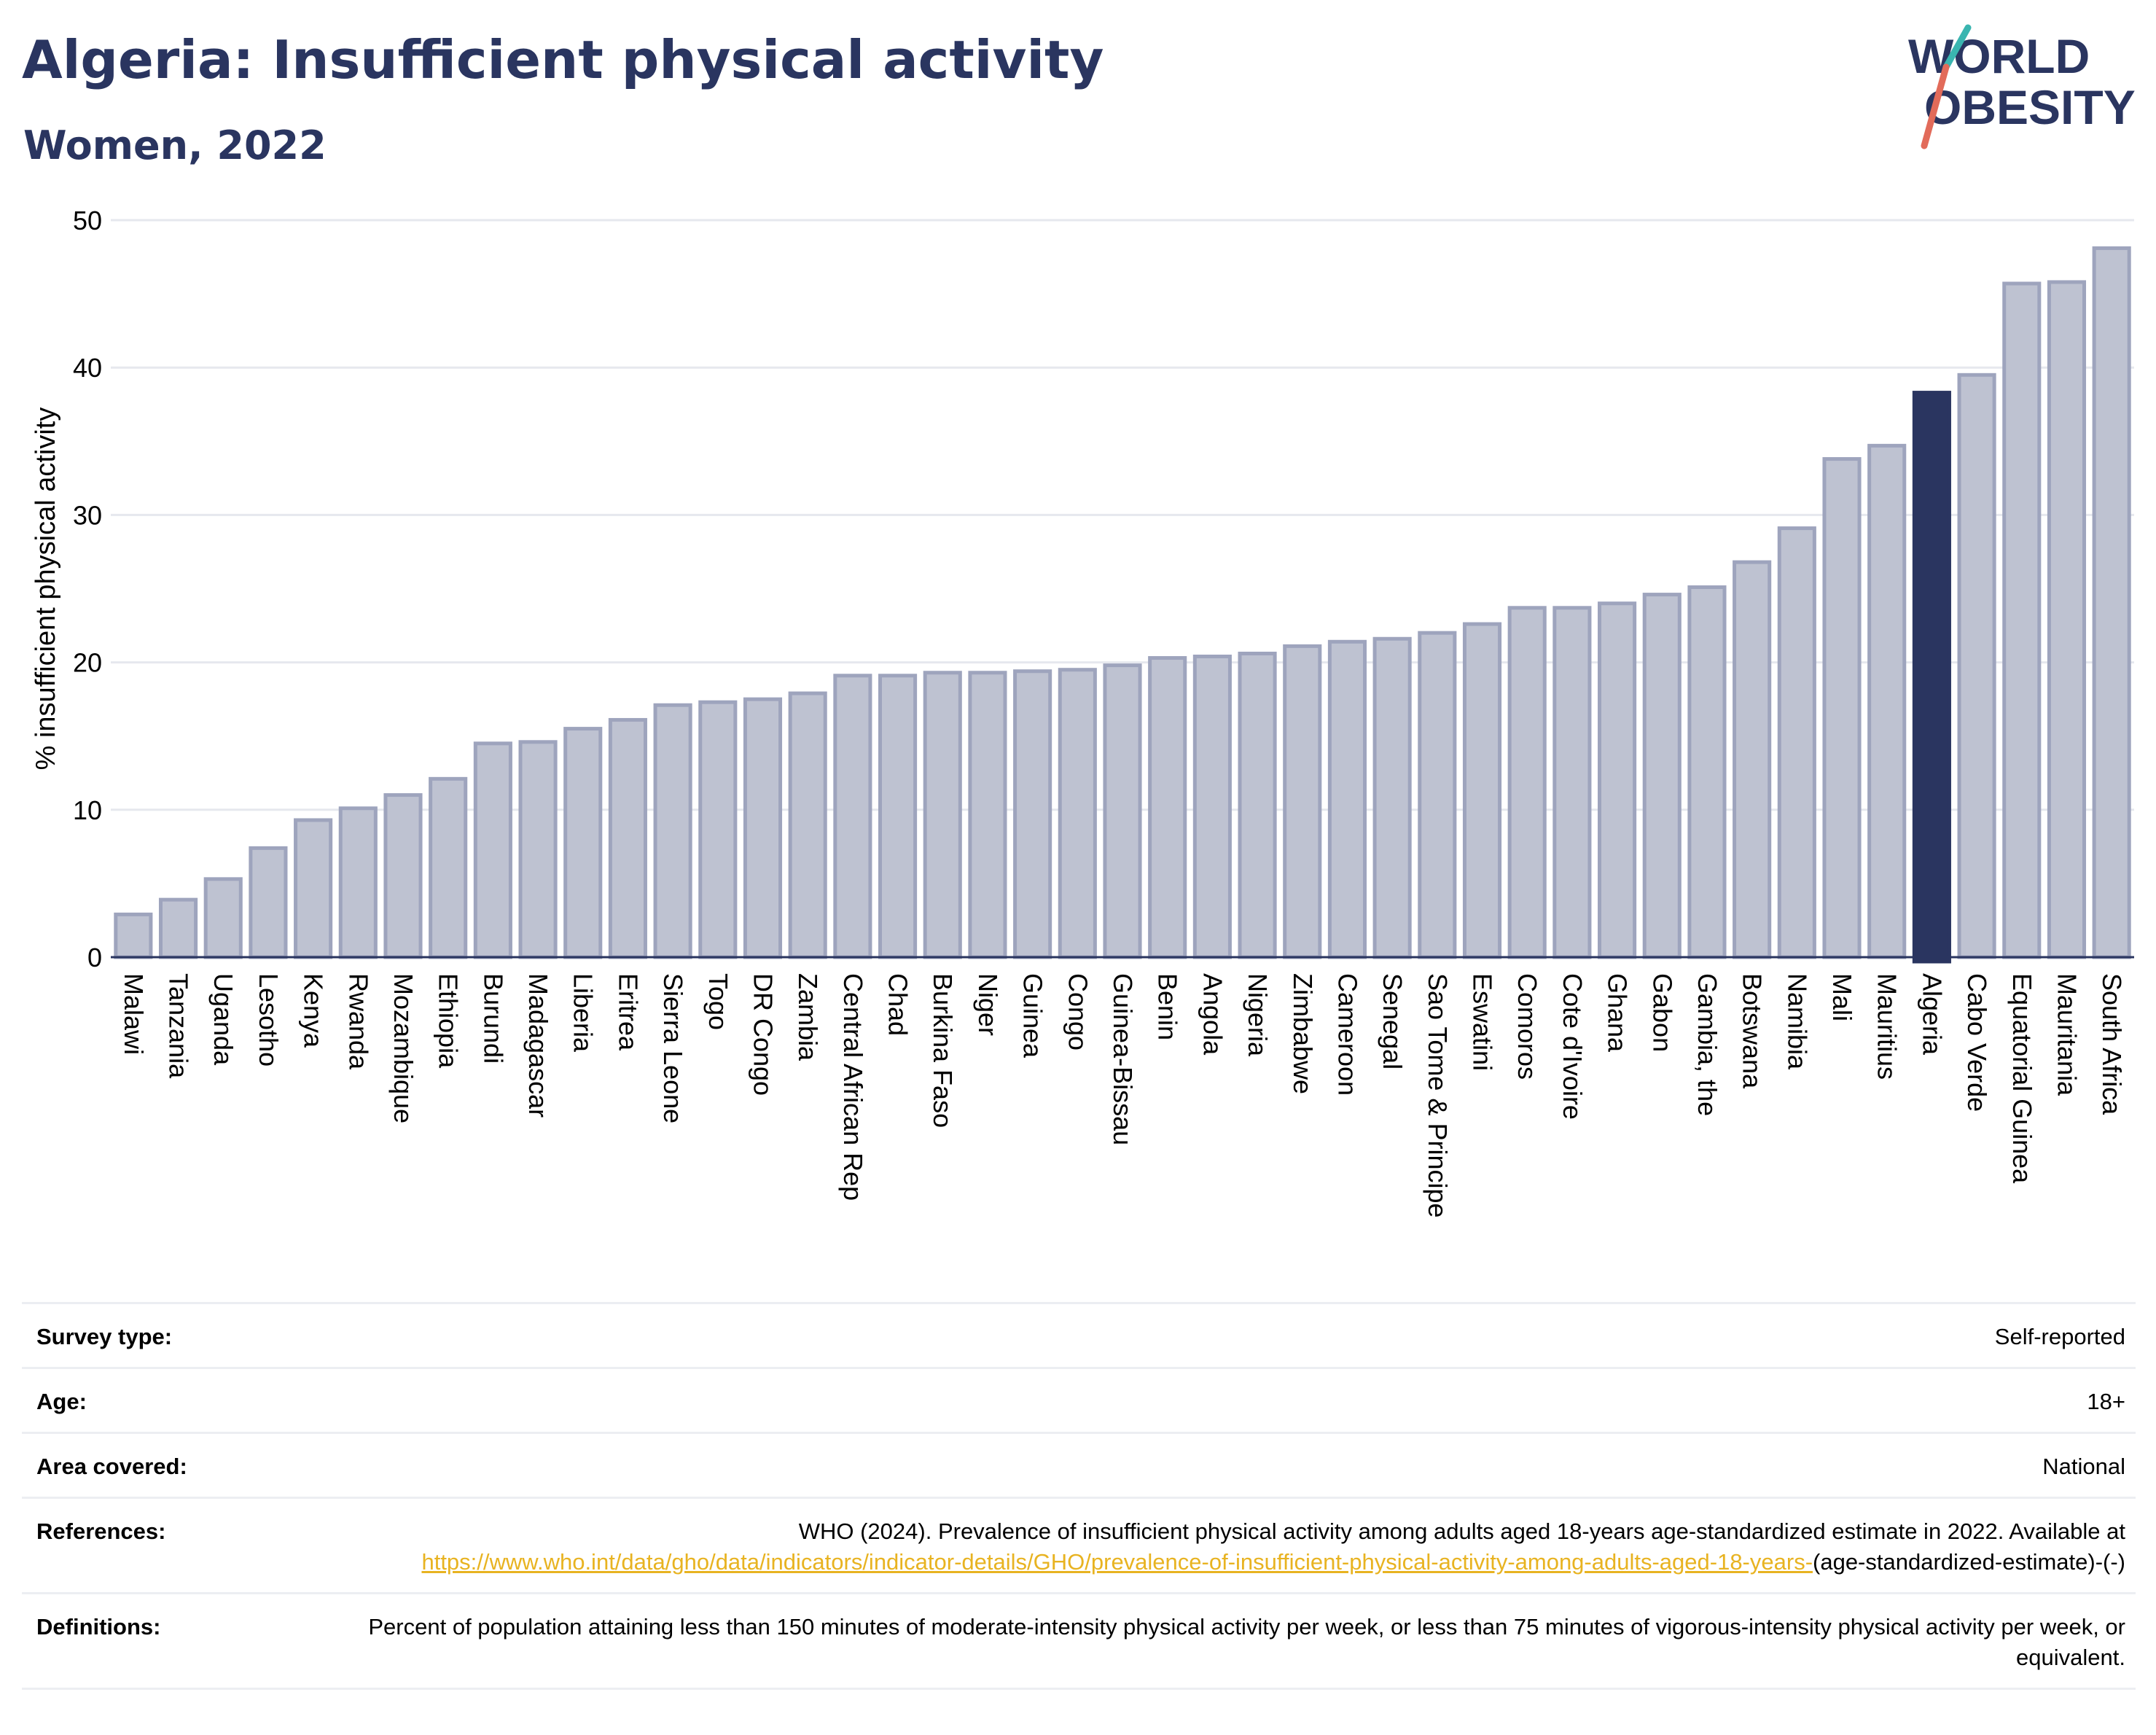 The height and width of the screenshot is (1735, 2156). I want to click on bar-ghana, so click(1618, 780).